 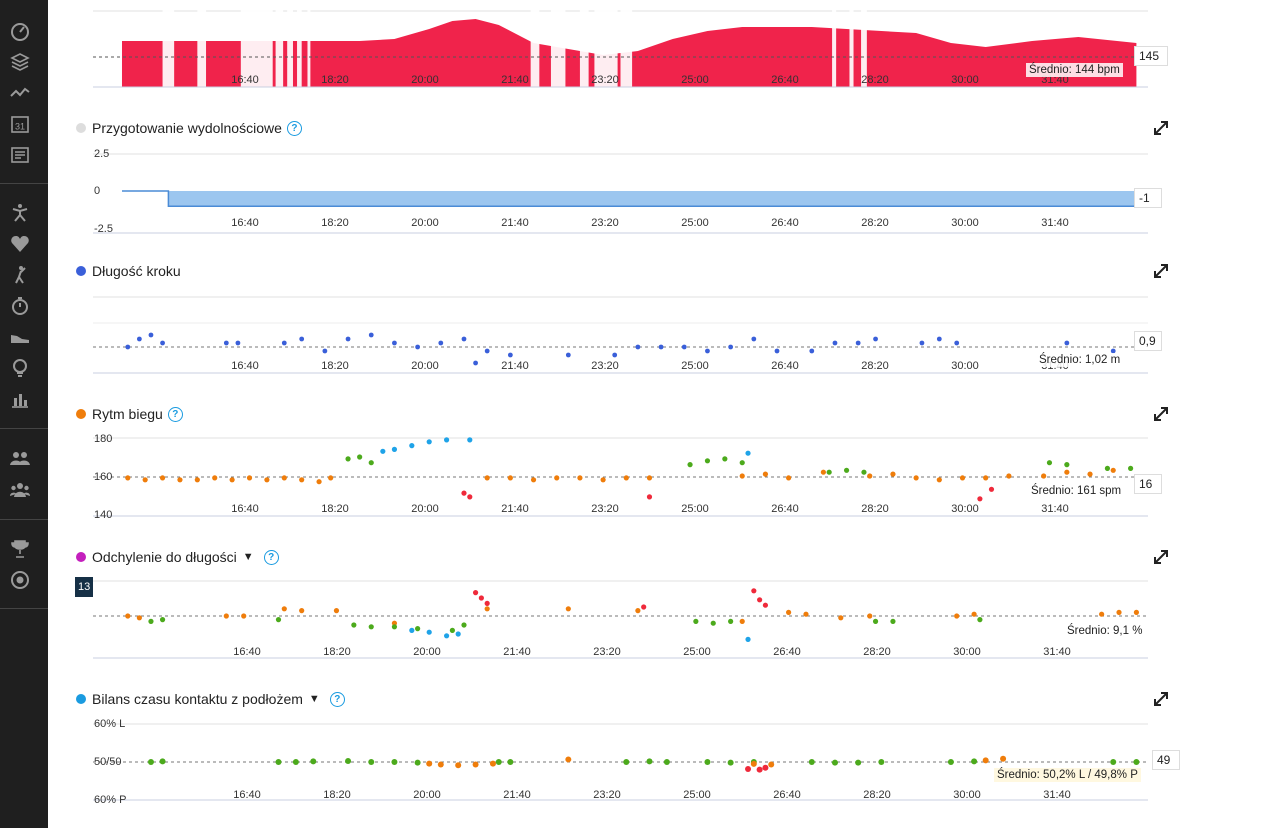 What do you see at coordinates (81, 128) in the screenshot?
I see `performance-legend-dot` at bounding box center [81, 128].